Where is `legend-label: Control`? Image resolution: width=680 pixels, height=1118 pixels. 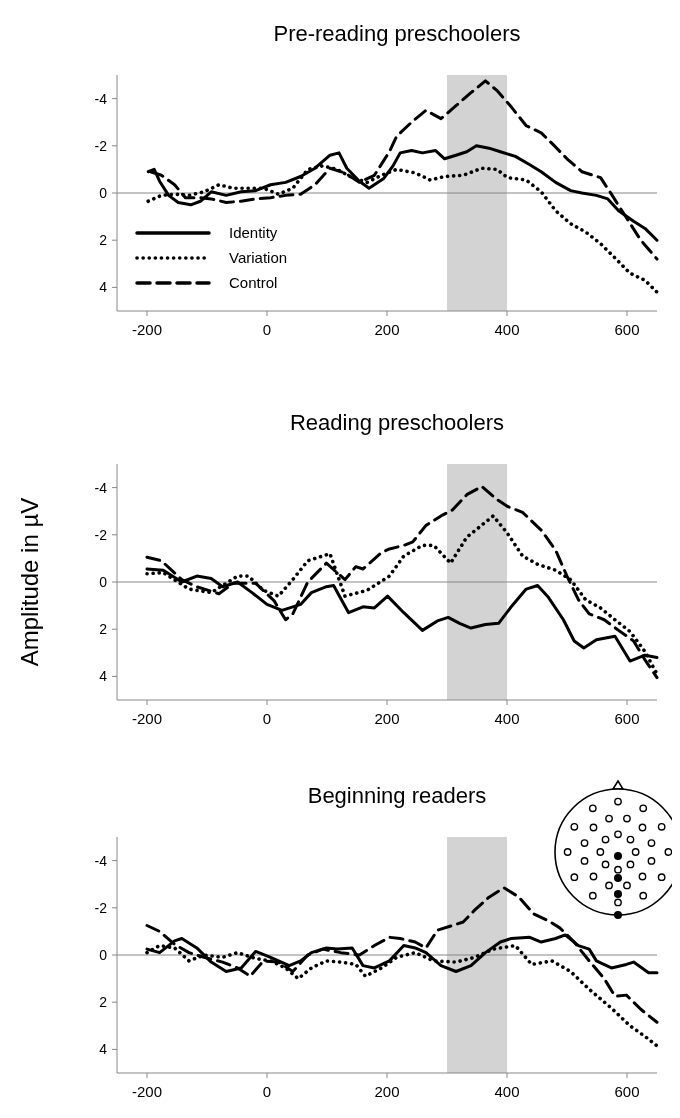
legend-label: Control is located at coordinates (253, 283).